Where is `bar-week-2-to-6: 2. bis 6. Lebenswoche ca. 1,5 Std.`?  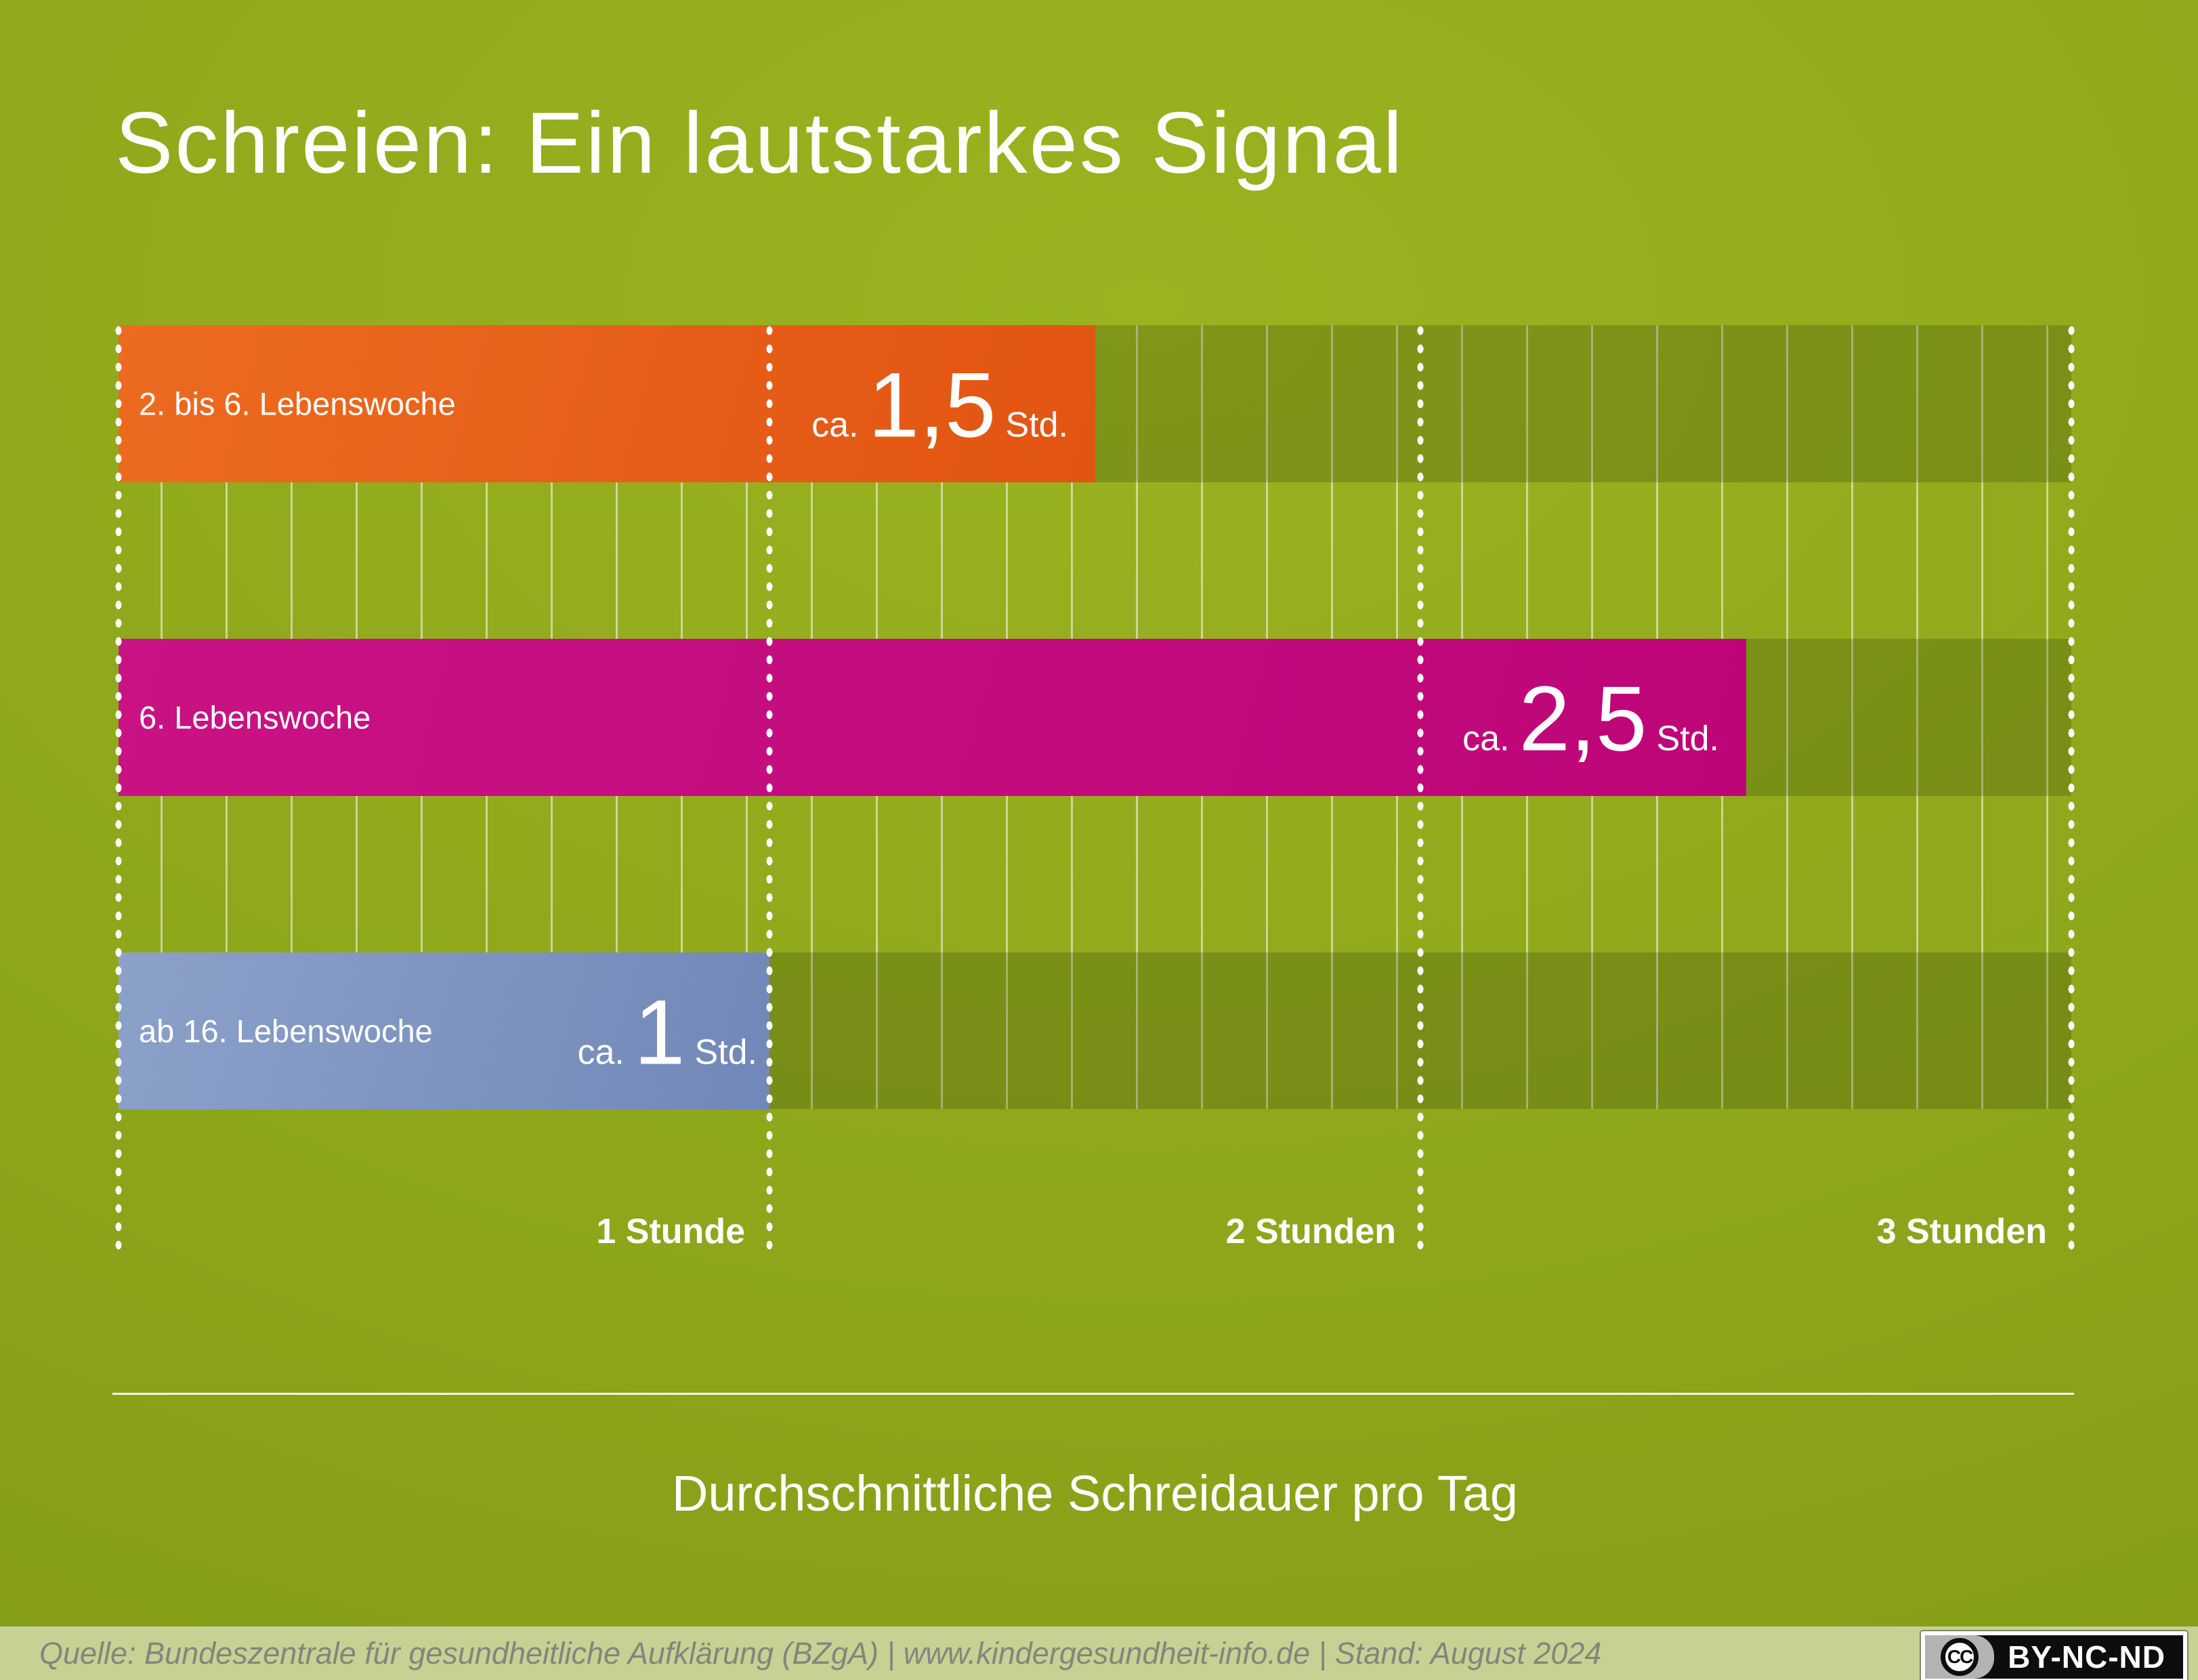 bar-week-2-to-6: 2. bis 6. Lebenswoche ca. 1,5 Std. is located at coordinates (607, 403).